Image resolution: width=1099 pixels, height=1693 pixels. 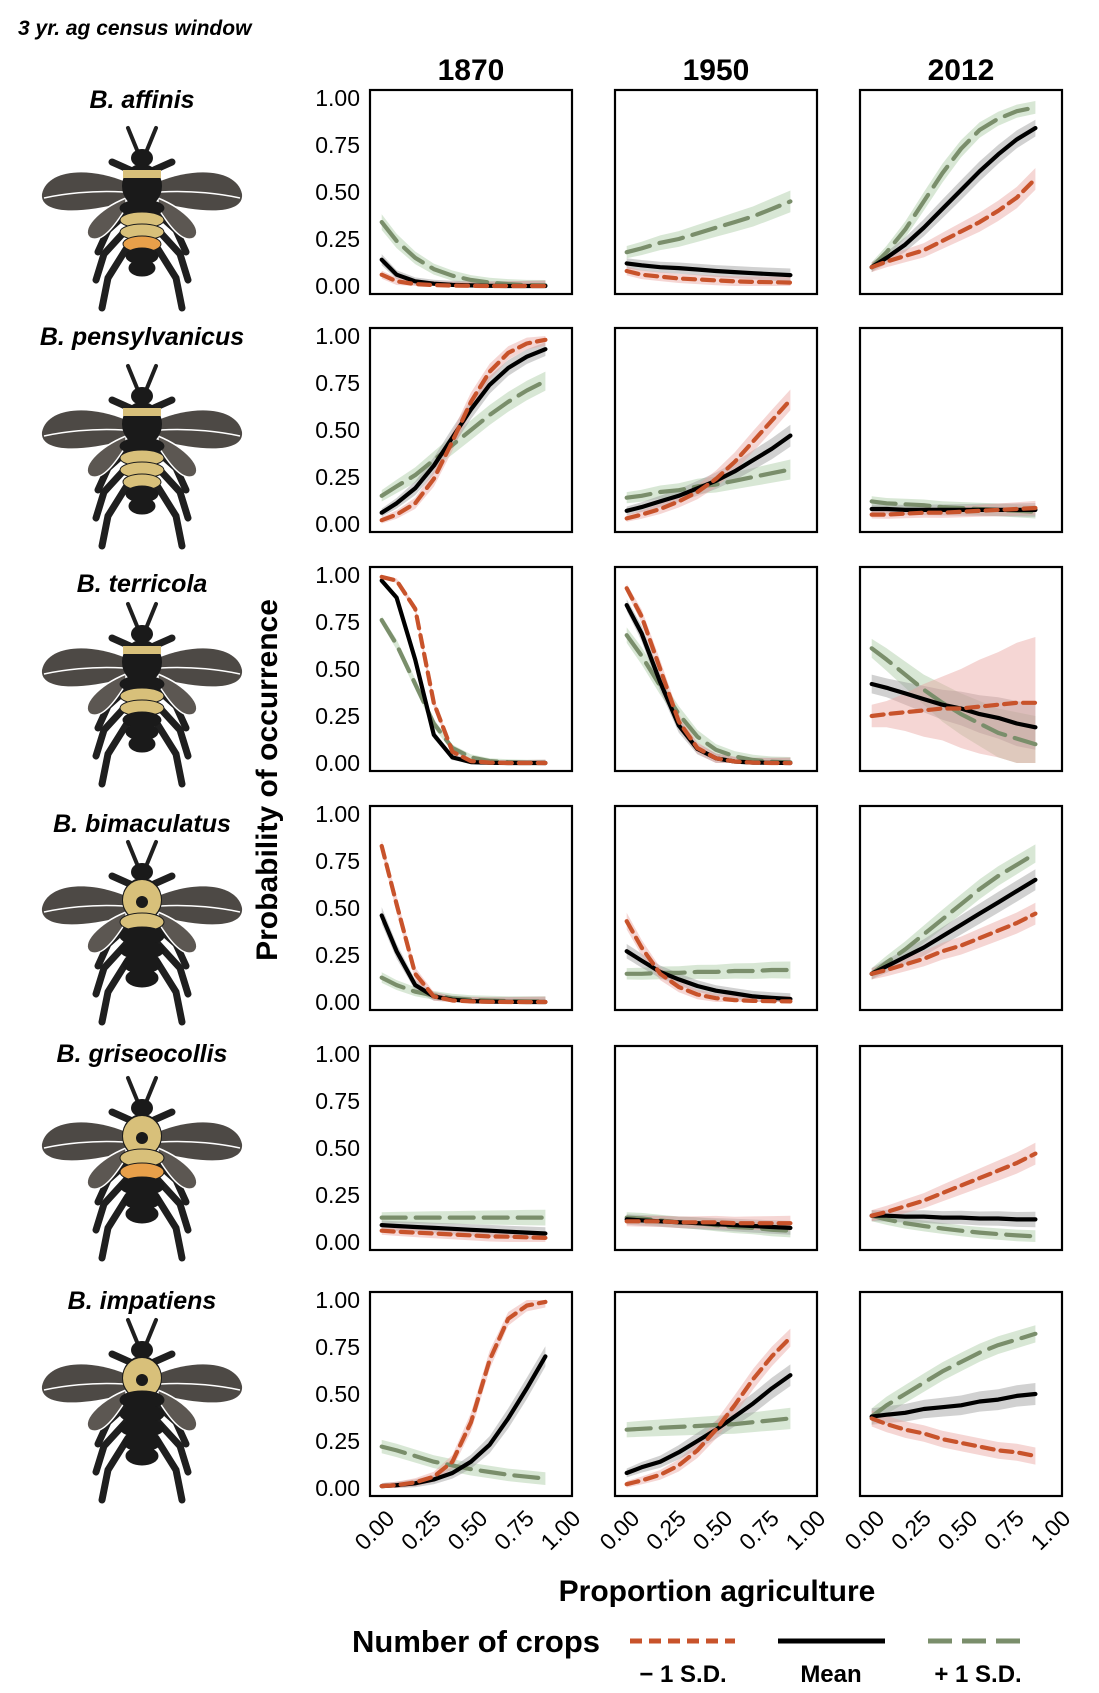 I want to click on panel-b-pensylvanicus-2012, so click(x=961, y=430).